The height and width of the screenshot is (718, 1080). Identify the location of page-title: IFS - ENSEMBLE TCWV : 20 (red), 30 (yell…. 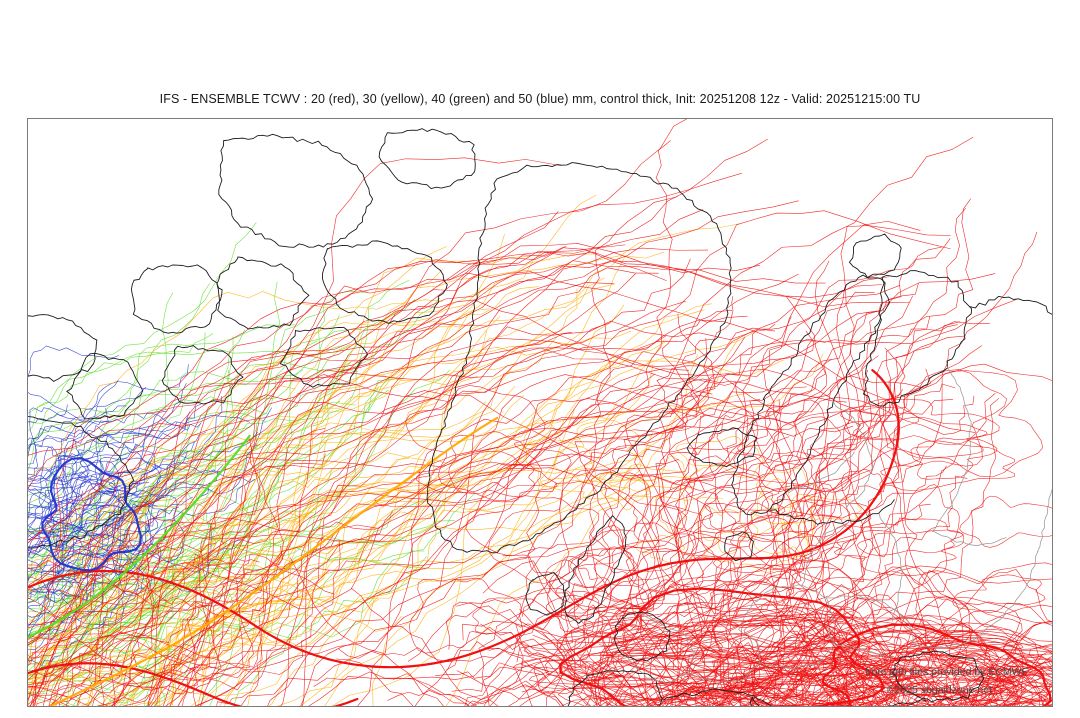
(540, 99).